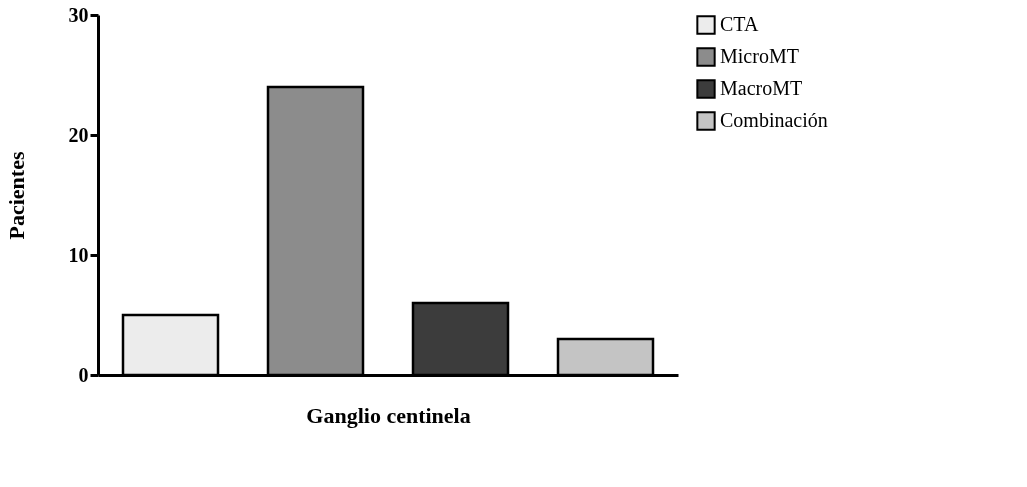 The image size is (1027, 487). What do you see at coordinates (78, 254) in the screenshot?
I see `y-tick-label: 10` at bounding box center [78, 254].